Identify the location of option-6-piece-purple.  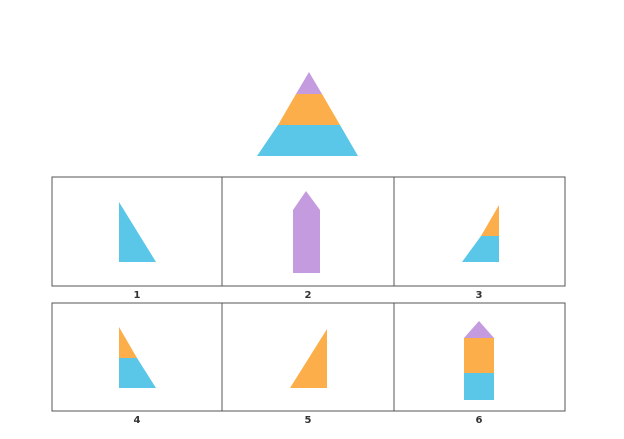
(479, 329).